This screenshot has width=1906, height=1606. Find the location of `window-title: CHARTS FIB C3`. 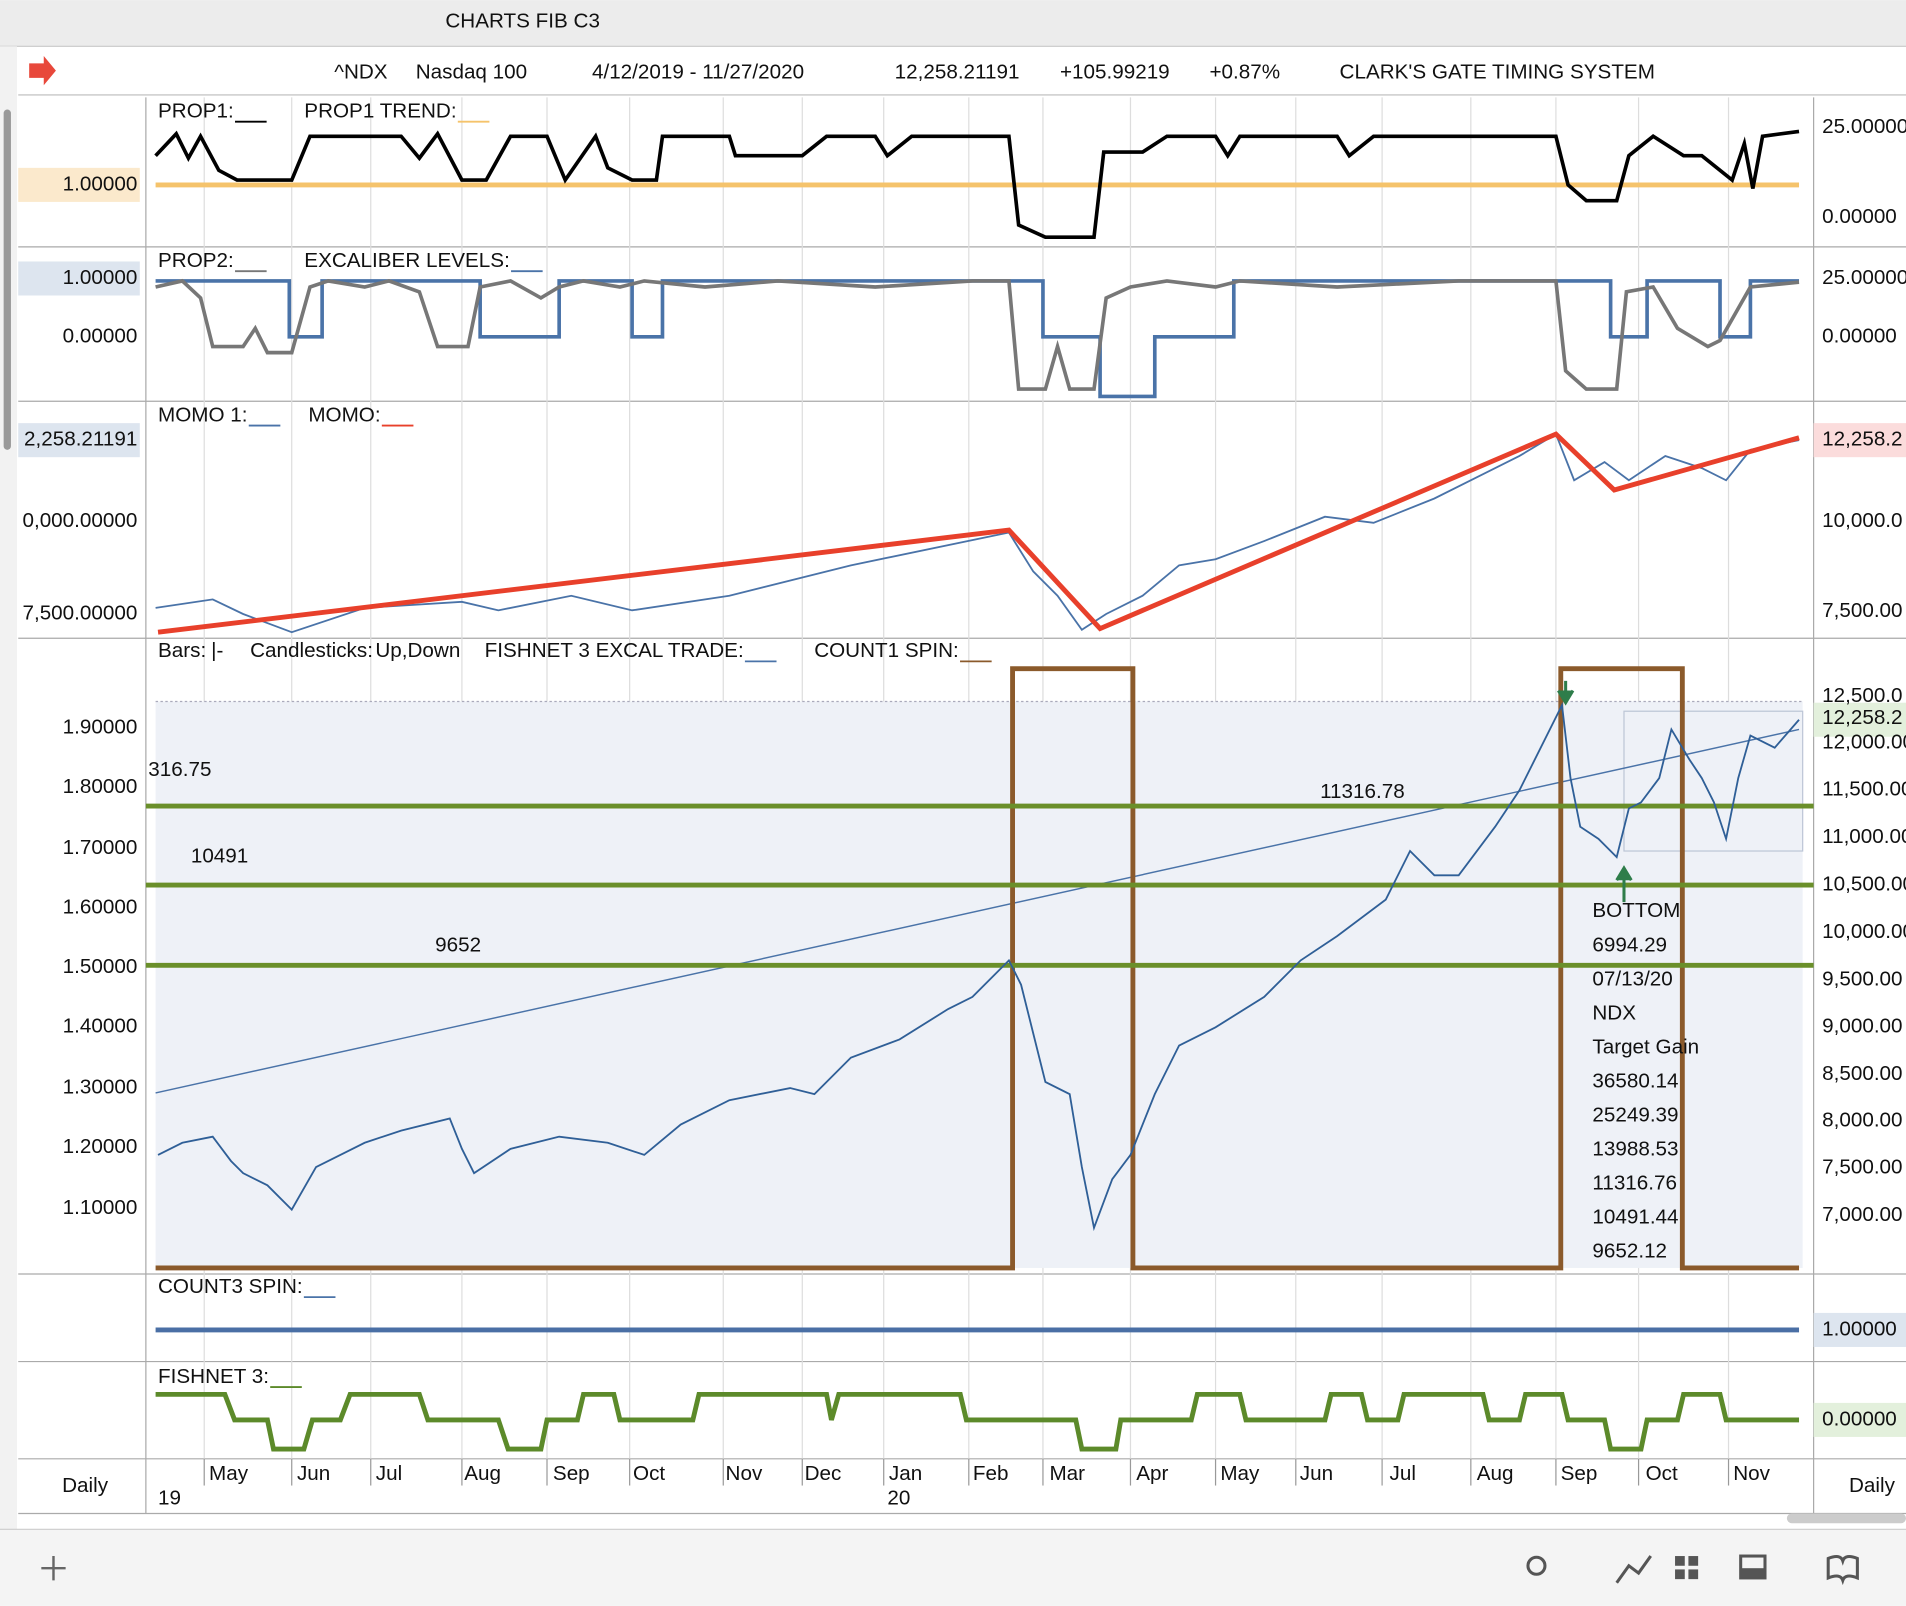

window-title: CHARTS FIB C3 is located at coordinates (522, 20).